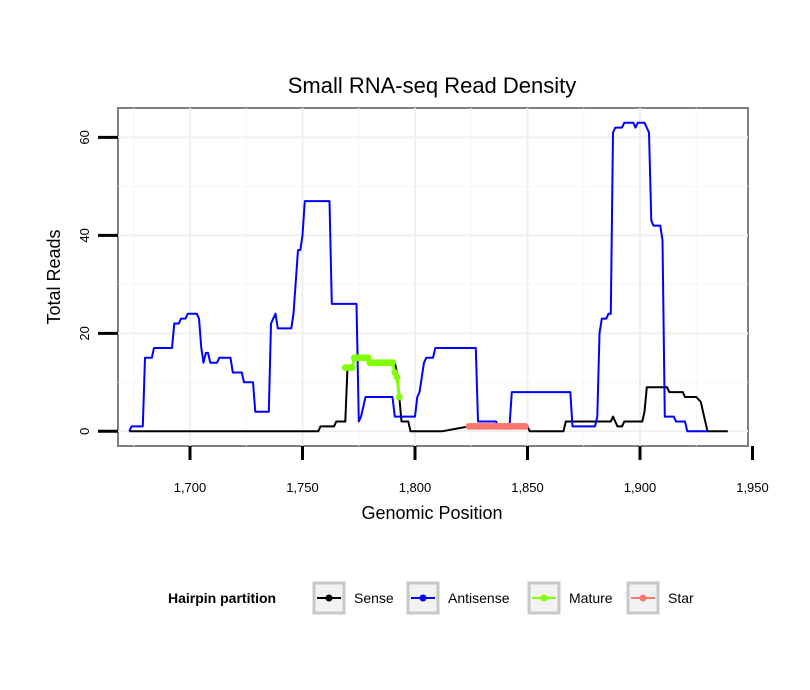  Describe the element at coordinates (84, 431) in the screenshot. I see `y-tick-label: 0` at that location.